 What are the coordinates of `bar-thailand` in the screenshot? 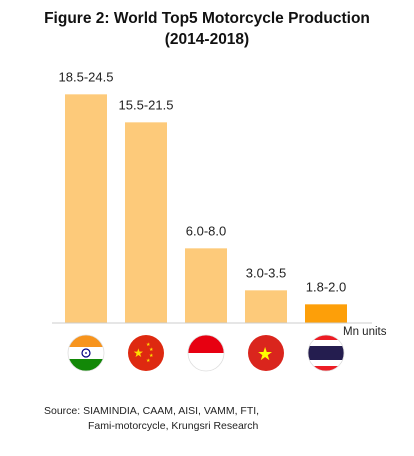 It's located at (326, 313).